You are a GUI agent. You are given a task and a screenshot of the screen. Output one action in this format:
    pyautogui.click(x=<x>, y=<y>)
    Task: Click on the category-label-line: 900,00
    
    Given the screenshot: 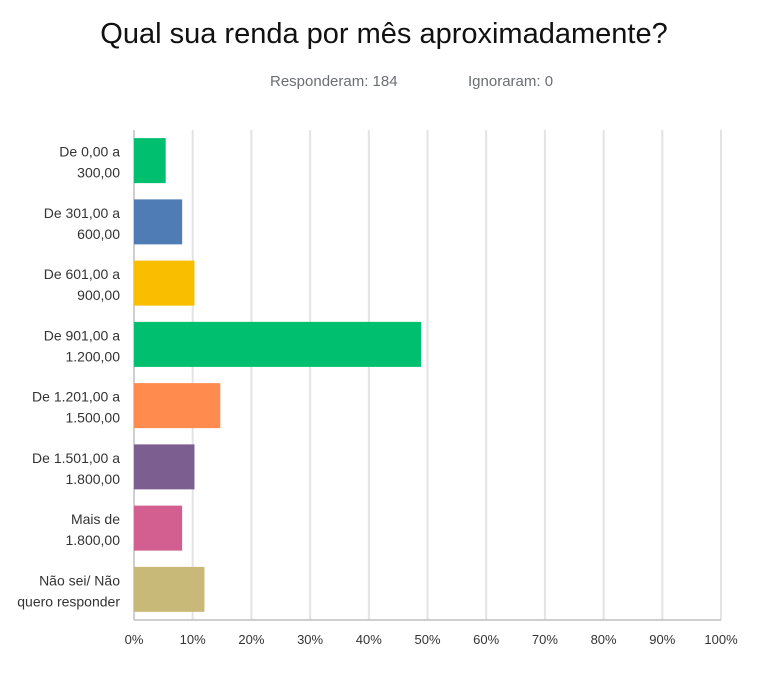 What is the action you would take?
    pyautogui.click(x=98, y=295)
    